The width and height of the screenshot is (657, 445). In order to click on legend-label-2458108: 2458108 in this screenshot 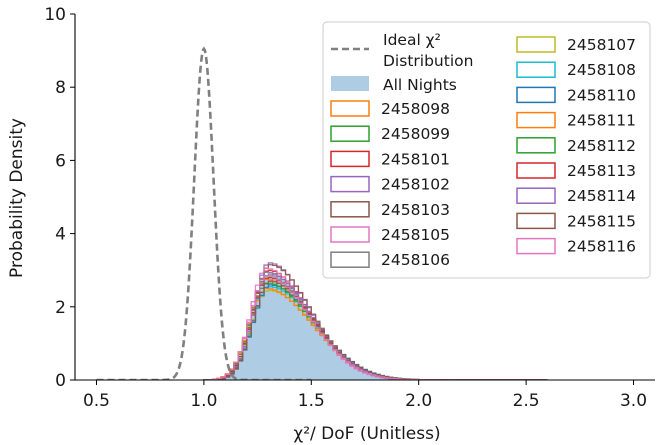, I will do `click(601, 70)`.